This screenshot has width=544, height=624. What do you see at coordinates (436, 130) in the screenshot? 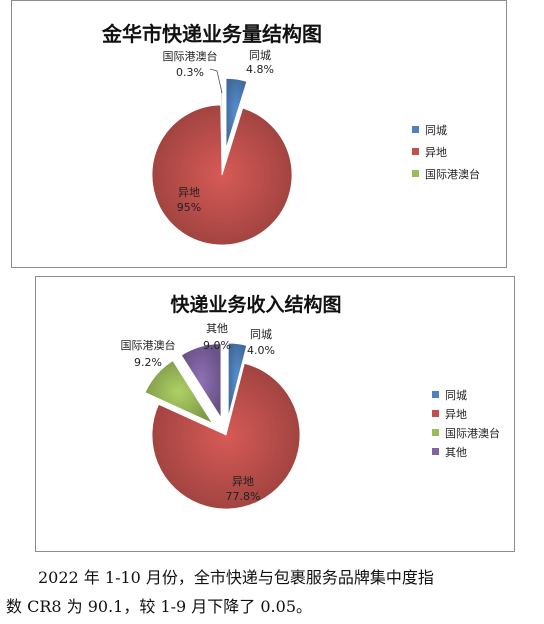
I see `chart-1-legend-label-0: 同城` at bounding box center [436, 130].